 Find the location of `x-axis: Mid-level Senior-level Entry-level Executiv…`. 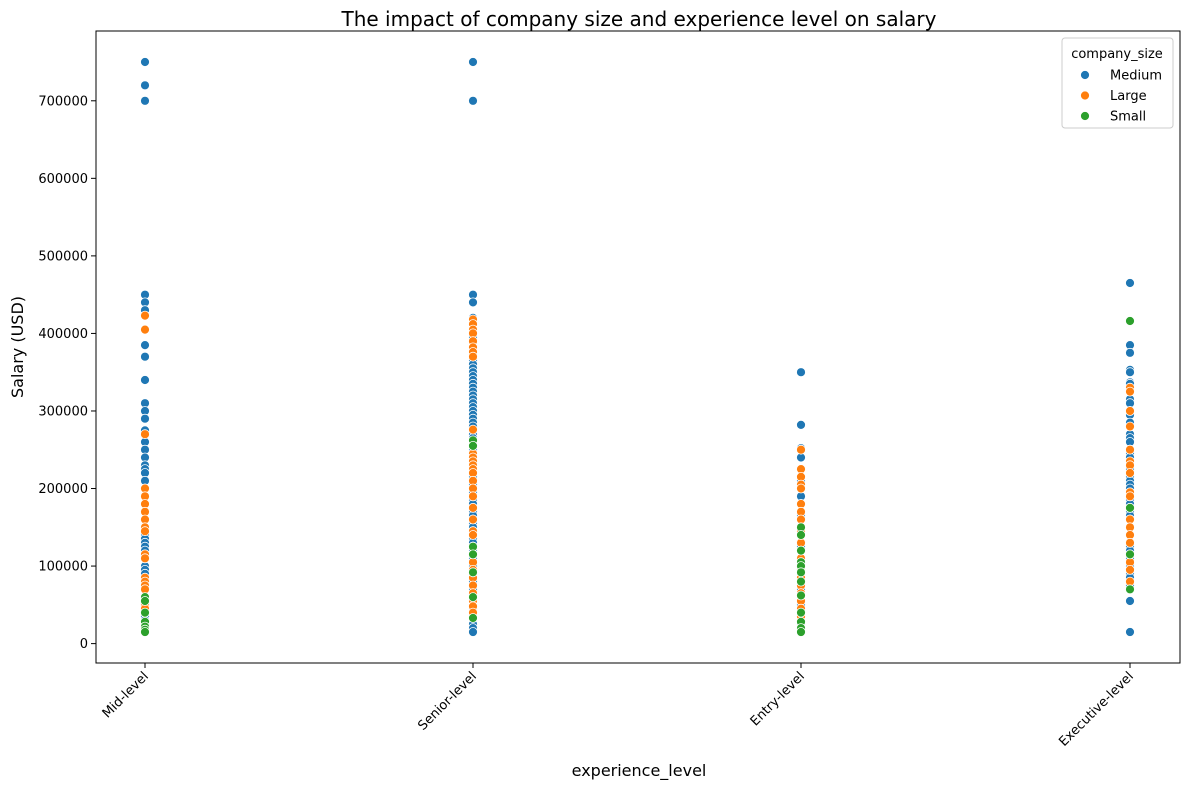

x-axis: Mid-level Senior-level Entry-level Executiv… is located at coordinates (618, 706).